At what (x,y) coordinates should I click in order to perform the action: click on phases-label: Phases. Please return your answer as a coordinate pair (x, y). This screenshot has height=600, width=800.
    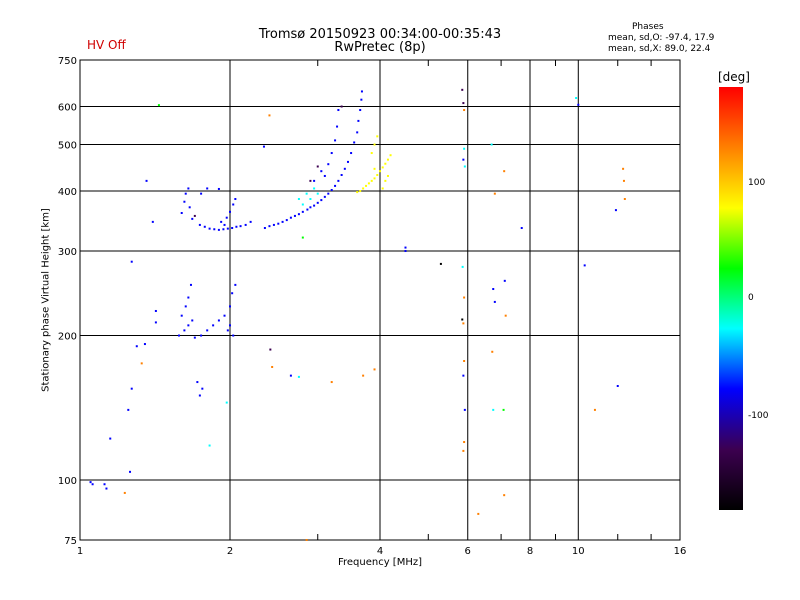
    Looking at the image, I should click on (648, 27).